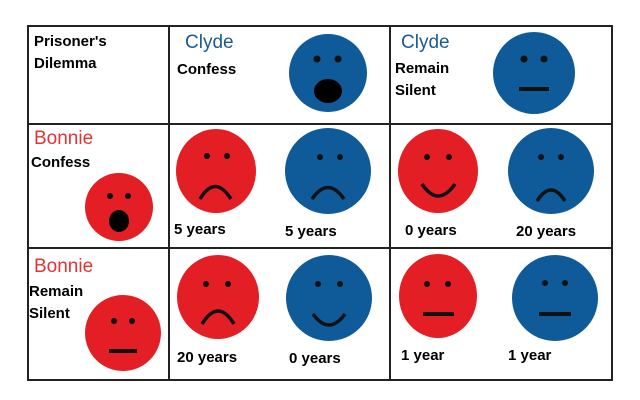 This screenshot has width=640, height=400. Describe the element at coordinates (315, 358) in the screenshot. I see `r2c1-clyde-sentence: 0 years` at that location.